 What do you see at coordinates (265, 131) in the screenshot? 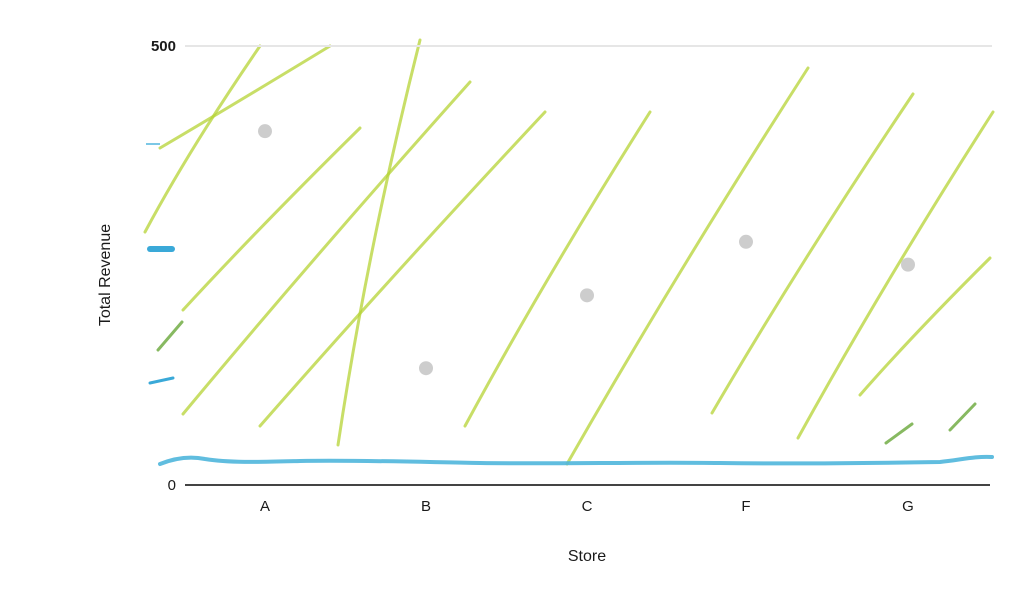
I see `data-point-a` at bounding box center [265, 131].